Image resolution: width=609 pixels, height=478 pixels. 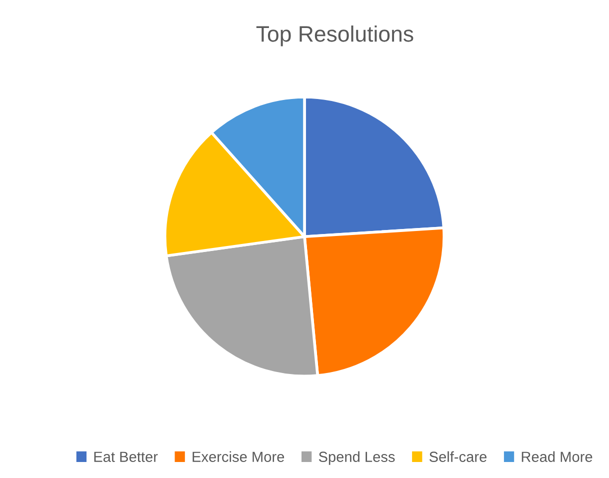 What do you see at coordinates (238, 456) in the screenshot?
I see `legend-label: Exercise More` at bounding box center [238, 456].